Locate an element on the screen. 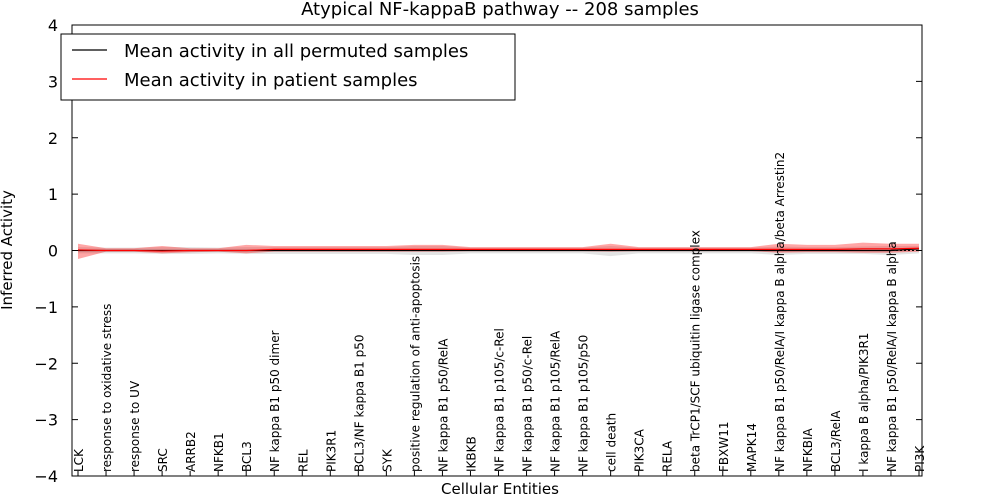 Image resolution: width=1000 pixels, height=500 pixels. y-tick-label: −4 is located at coordinates (46, 476).